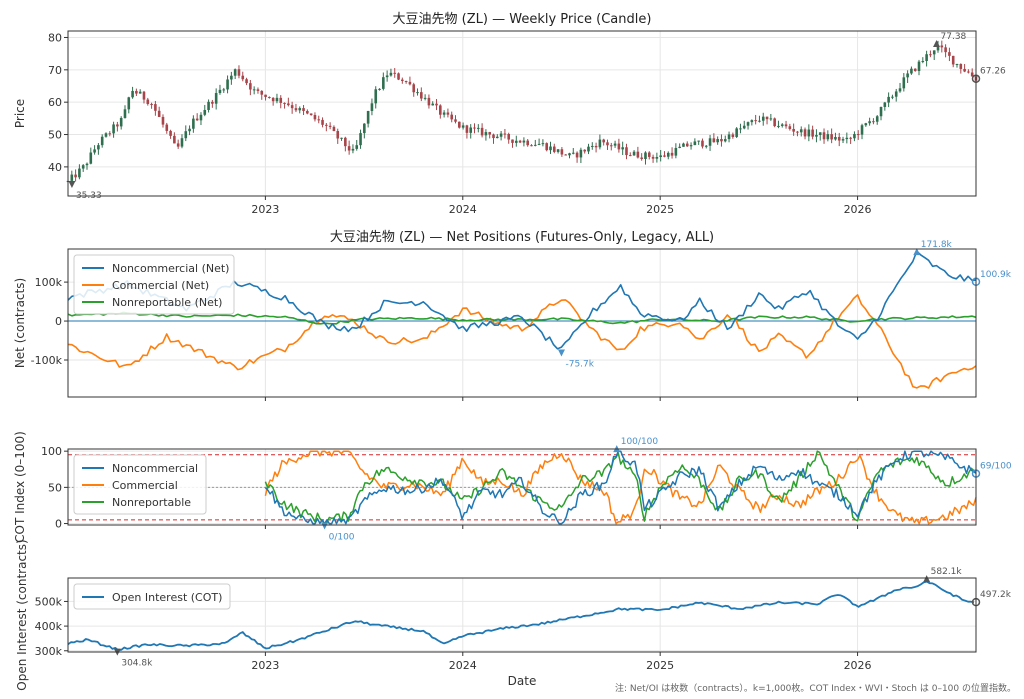  Describe the element at coordinates (58, 524) in the screenshot. I see `y-tick-label: 0` at that location.